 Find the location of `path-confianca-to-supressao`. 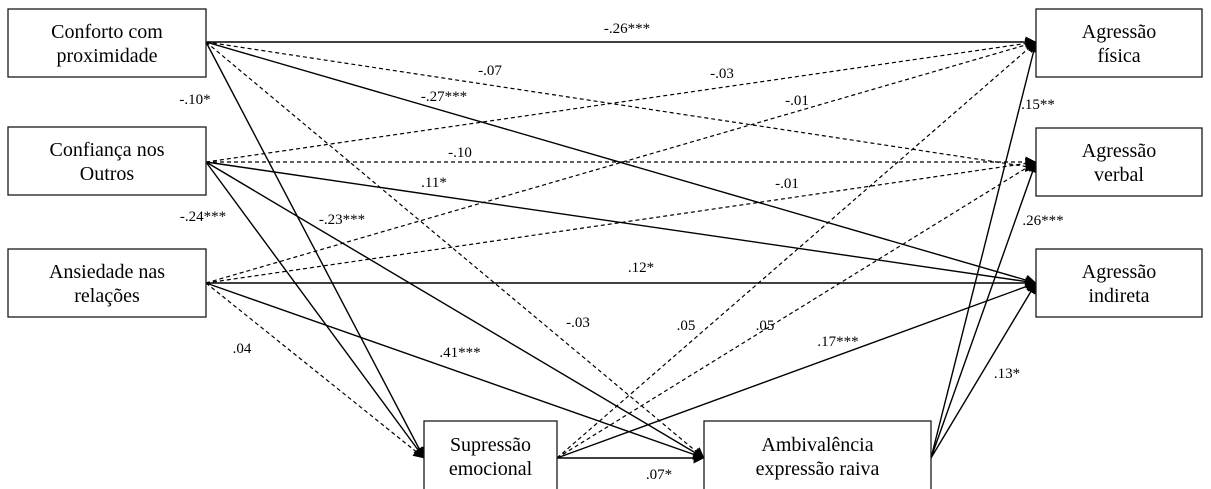

path-confianca-to-supressao is located at coordinates (315, 310).